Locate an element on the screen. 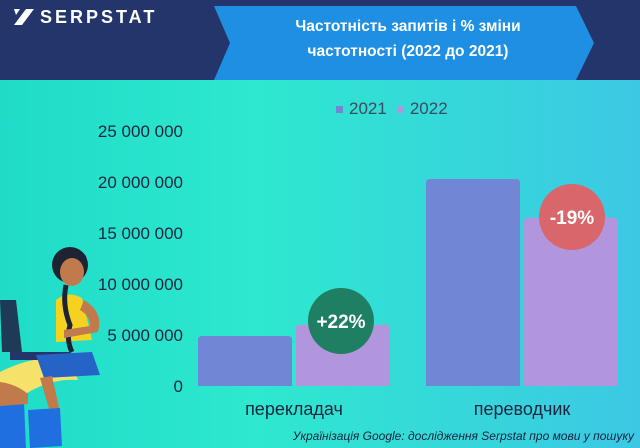  chart-title-line-2: частотності (2022 до 2021) is located at coordinates (408, 51).